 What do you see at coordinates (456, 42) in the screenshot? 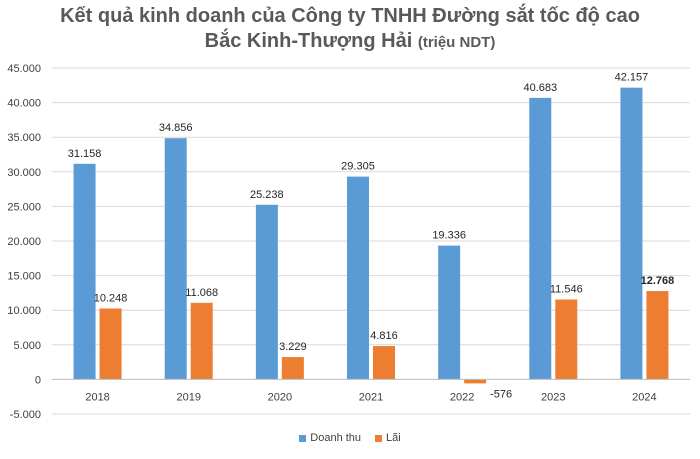
I see `chart-title-unit: (triệu NDT)` at bounding box center [456, 42].